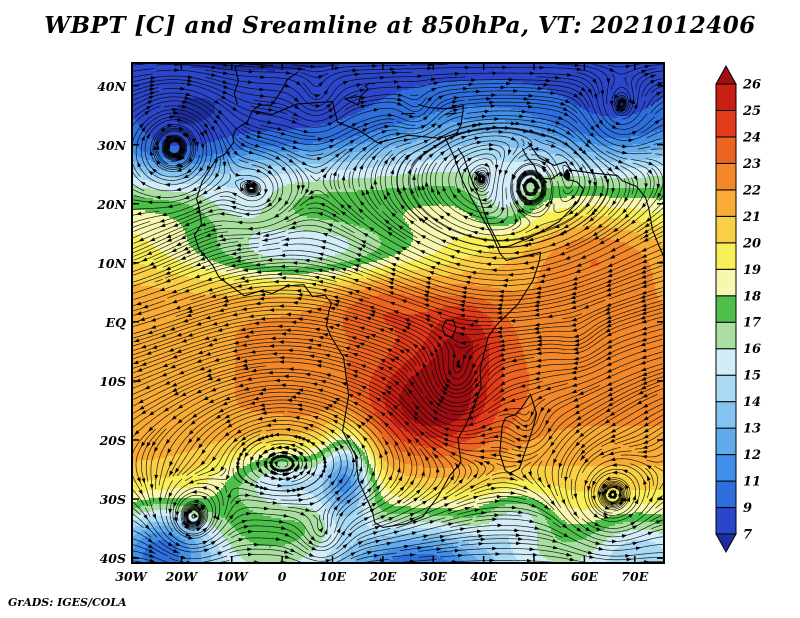  I want to click on colorbar-label-23: 23, so click(751, 164).